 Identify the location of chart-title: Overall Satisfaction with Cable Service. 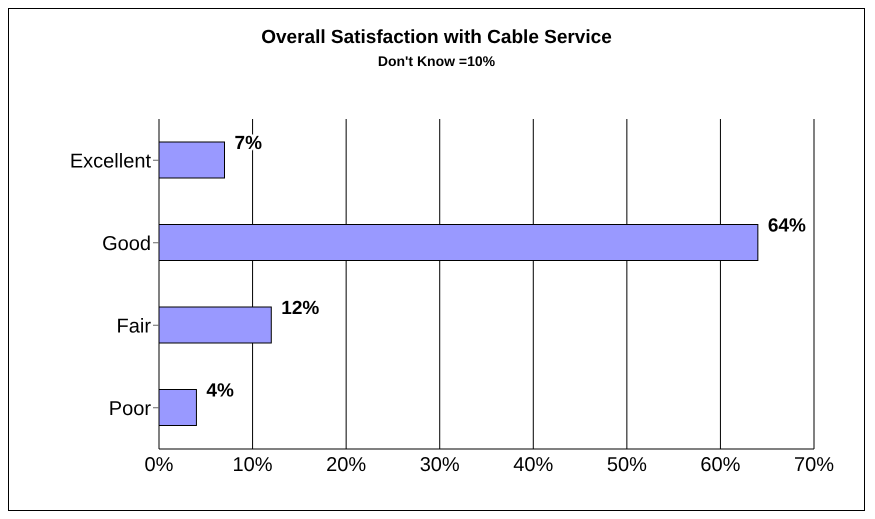
(436, 38).